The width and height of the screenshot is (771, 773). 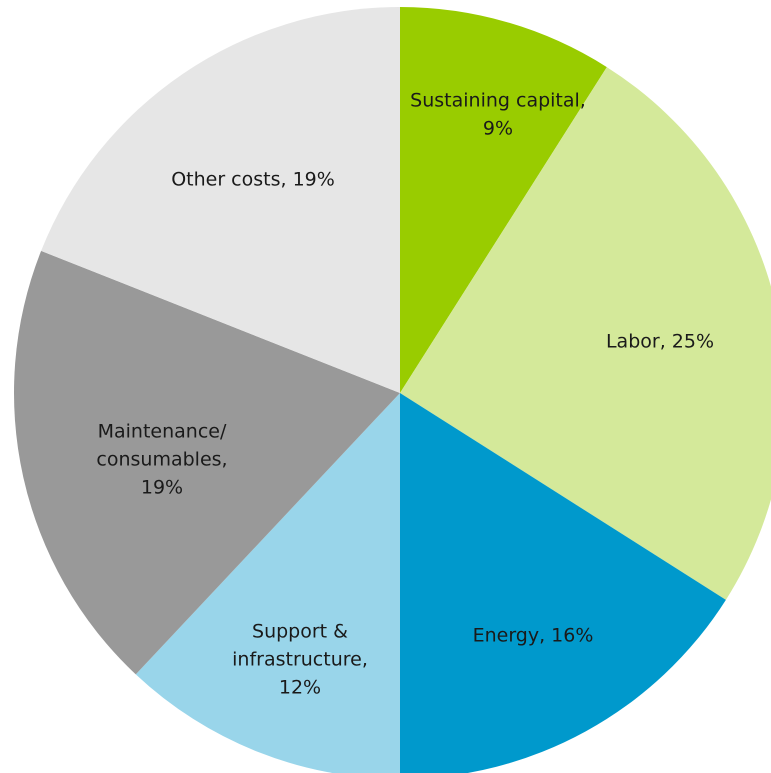 What do you see at coordinates (498, 129) in the screenshot?
I see `slice-label: 9%` at bounding box center [498, 129].